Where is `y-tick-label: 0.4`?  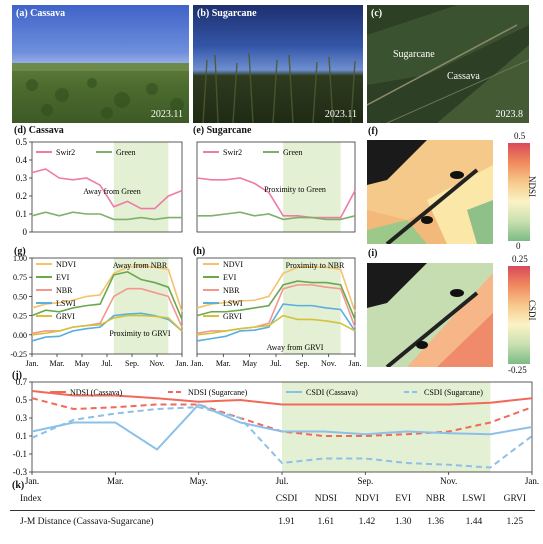 y-tick-label: 0.4 is located at coordinates (22, 160).